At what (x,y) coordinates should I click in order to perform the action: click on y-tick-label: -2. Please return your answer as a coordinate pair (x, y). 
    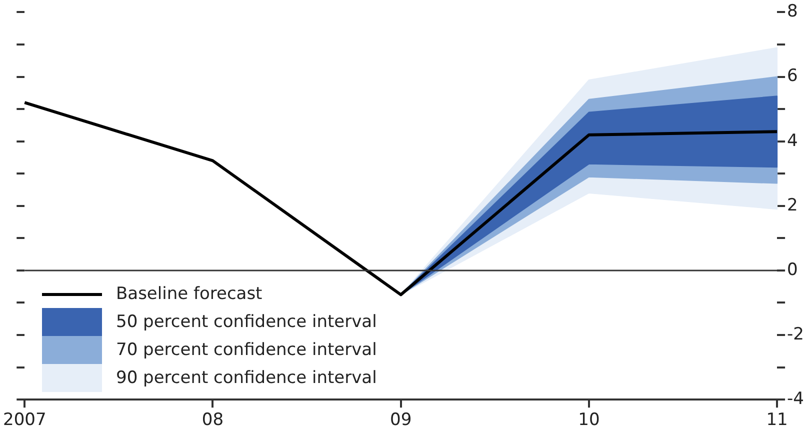
    Looking at the image, I should click on (795, 334).